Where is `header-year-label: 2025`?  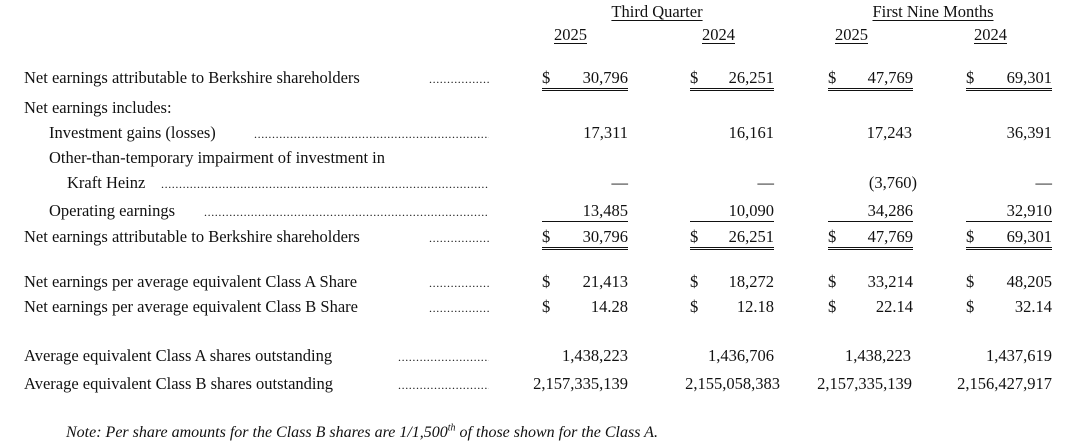 header-year-label: 2025 is located at coordinates (851, 34).